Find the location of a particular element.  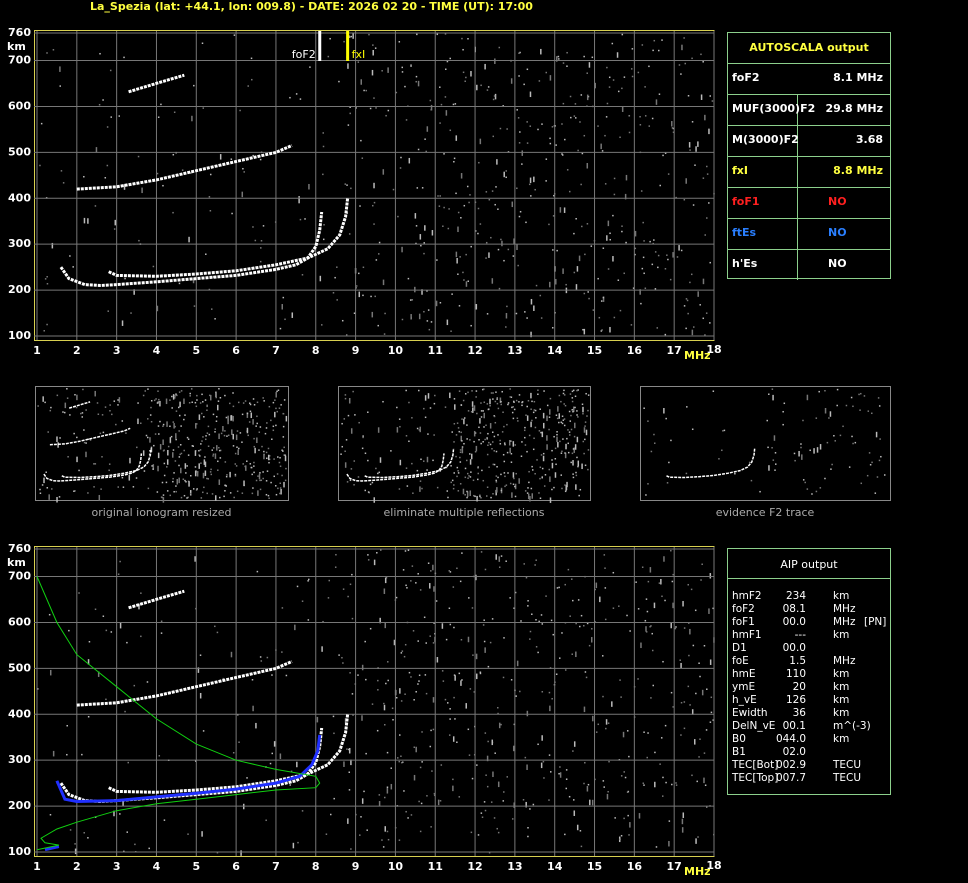

aip-cell: [PN] is located at coordinates (875, 622).